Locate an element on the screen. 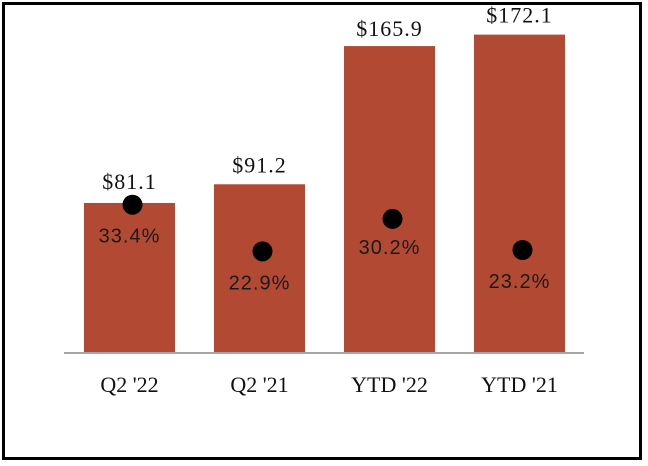  pct-label-2: 30.2% is located at coordinates (390, 248).